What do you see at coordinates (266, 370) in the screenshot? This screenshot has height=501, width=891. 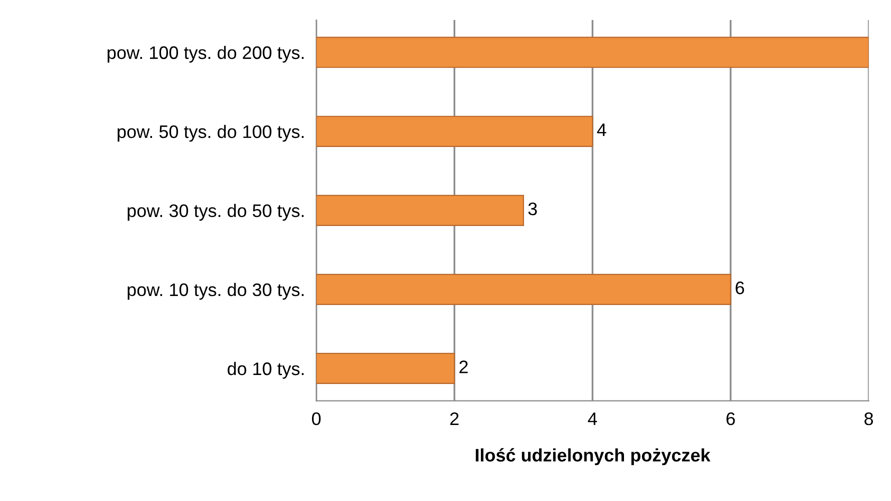 I see `y-tick-label: do 10 tys.` at bounding box center [266, 370].